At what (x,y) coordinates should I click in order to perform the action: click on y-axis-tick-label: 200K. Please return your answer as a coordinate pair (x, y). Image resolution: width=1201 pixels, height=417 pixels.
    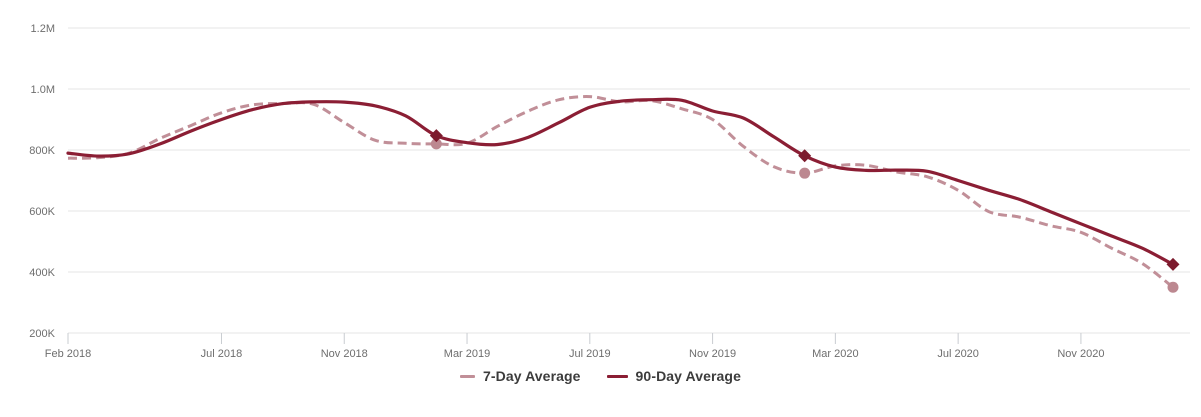
    Looking at the image, I should click on (42, 334).